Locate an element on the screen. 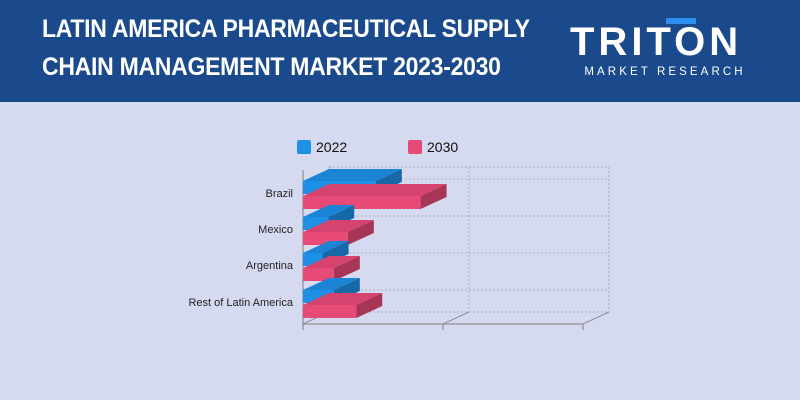 The image size is (800, 400). logo-accent-icon is located at coordinates (681, 21).